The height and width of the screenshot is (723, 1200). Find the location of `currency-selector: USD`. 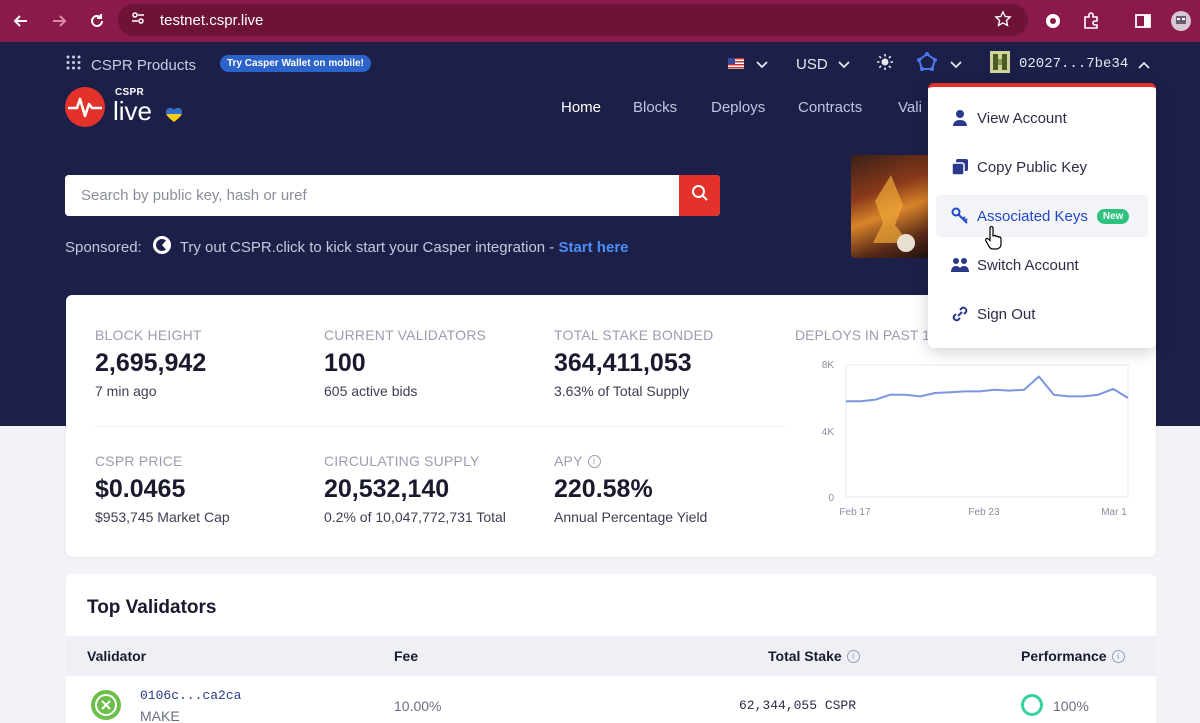

currency-selector: USD is located at coordinates (823, 64).